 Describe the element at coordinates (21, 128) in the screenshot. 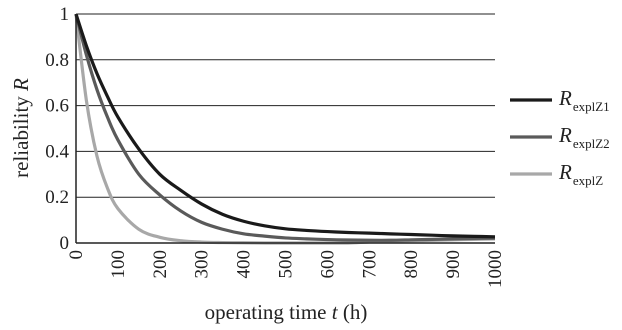

I see `y-axis-title: reliability R` at that location.